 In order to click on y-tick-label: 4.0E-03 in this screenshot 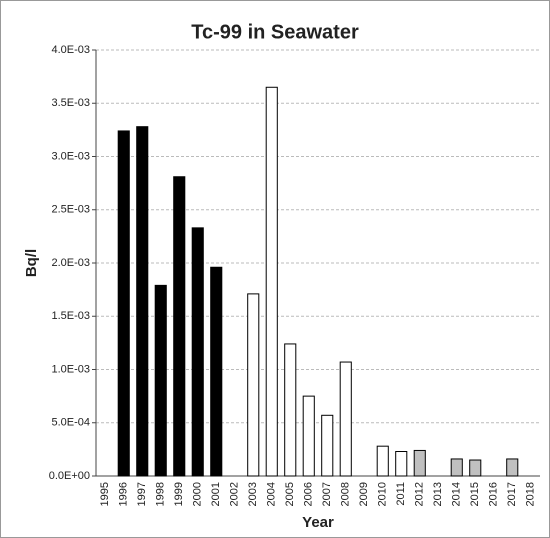, I will do `click(70, 50)`.